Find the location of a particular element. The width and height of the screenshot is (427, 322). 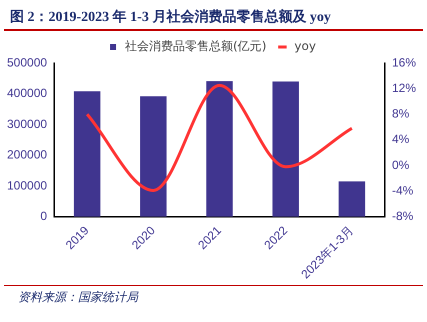

legend-label: yoy is located at coordinates (305, 46).